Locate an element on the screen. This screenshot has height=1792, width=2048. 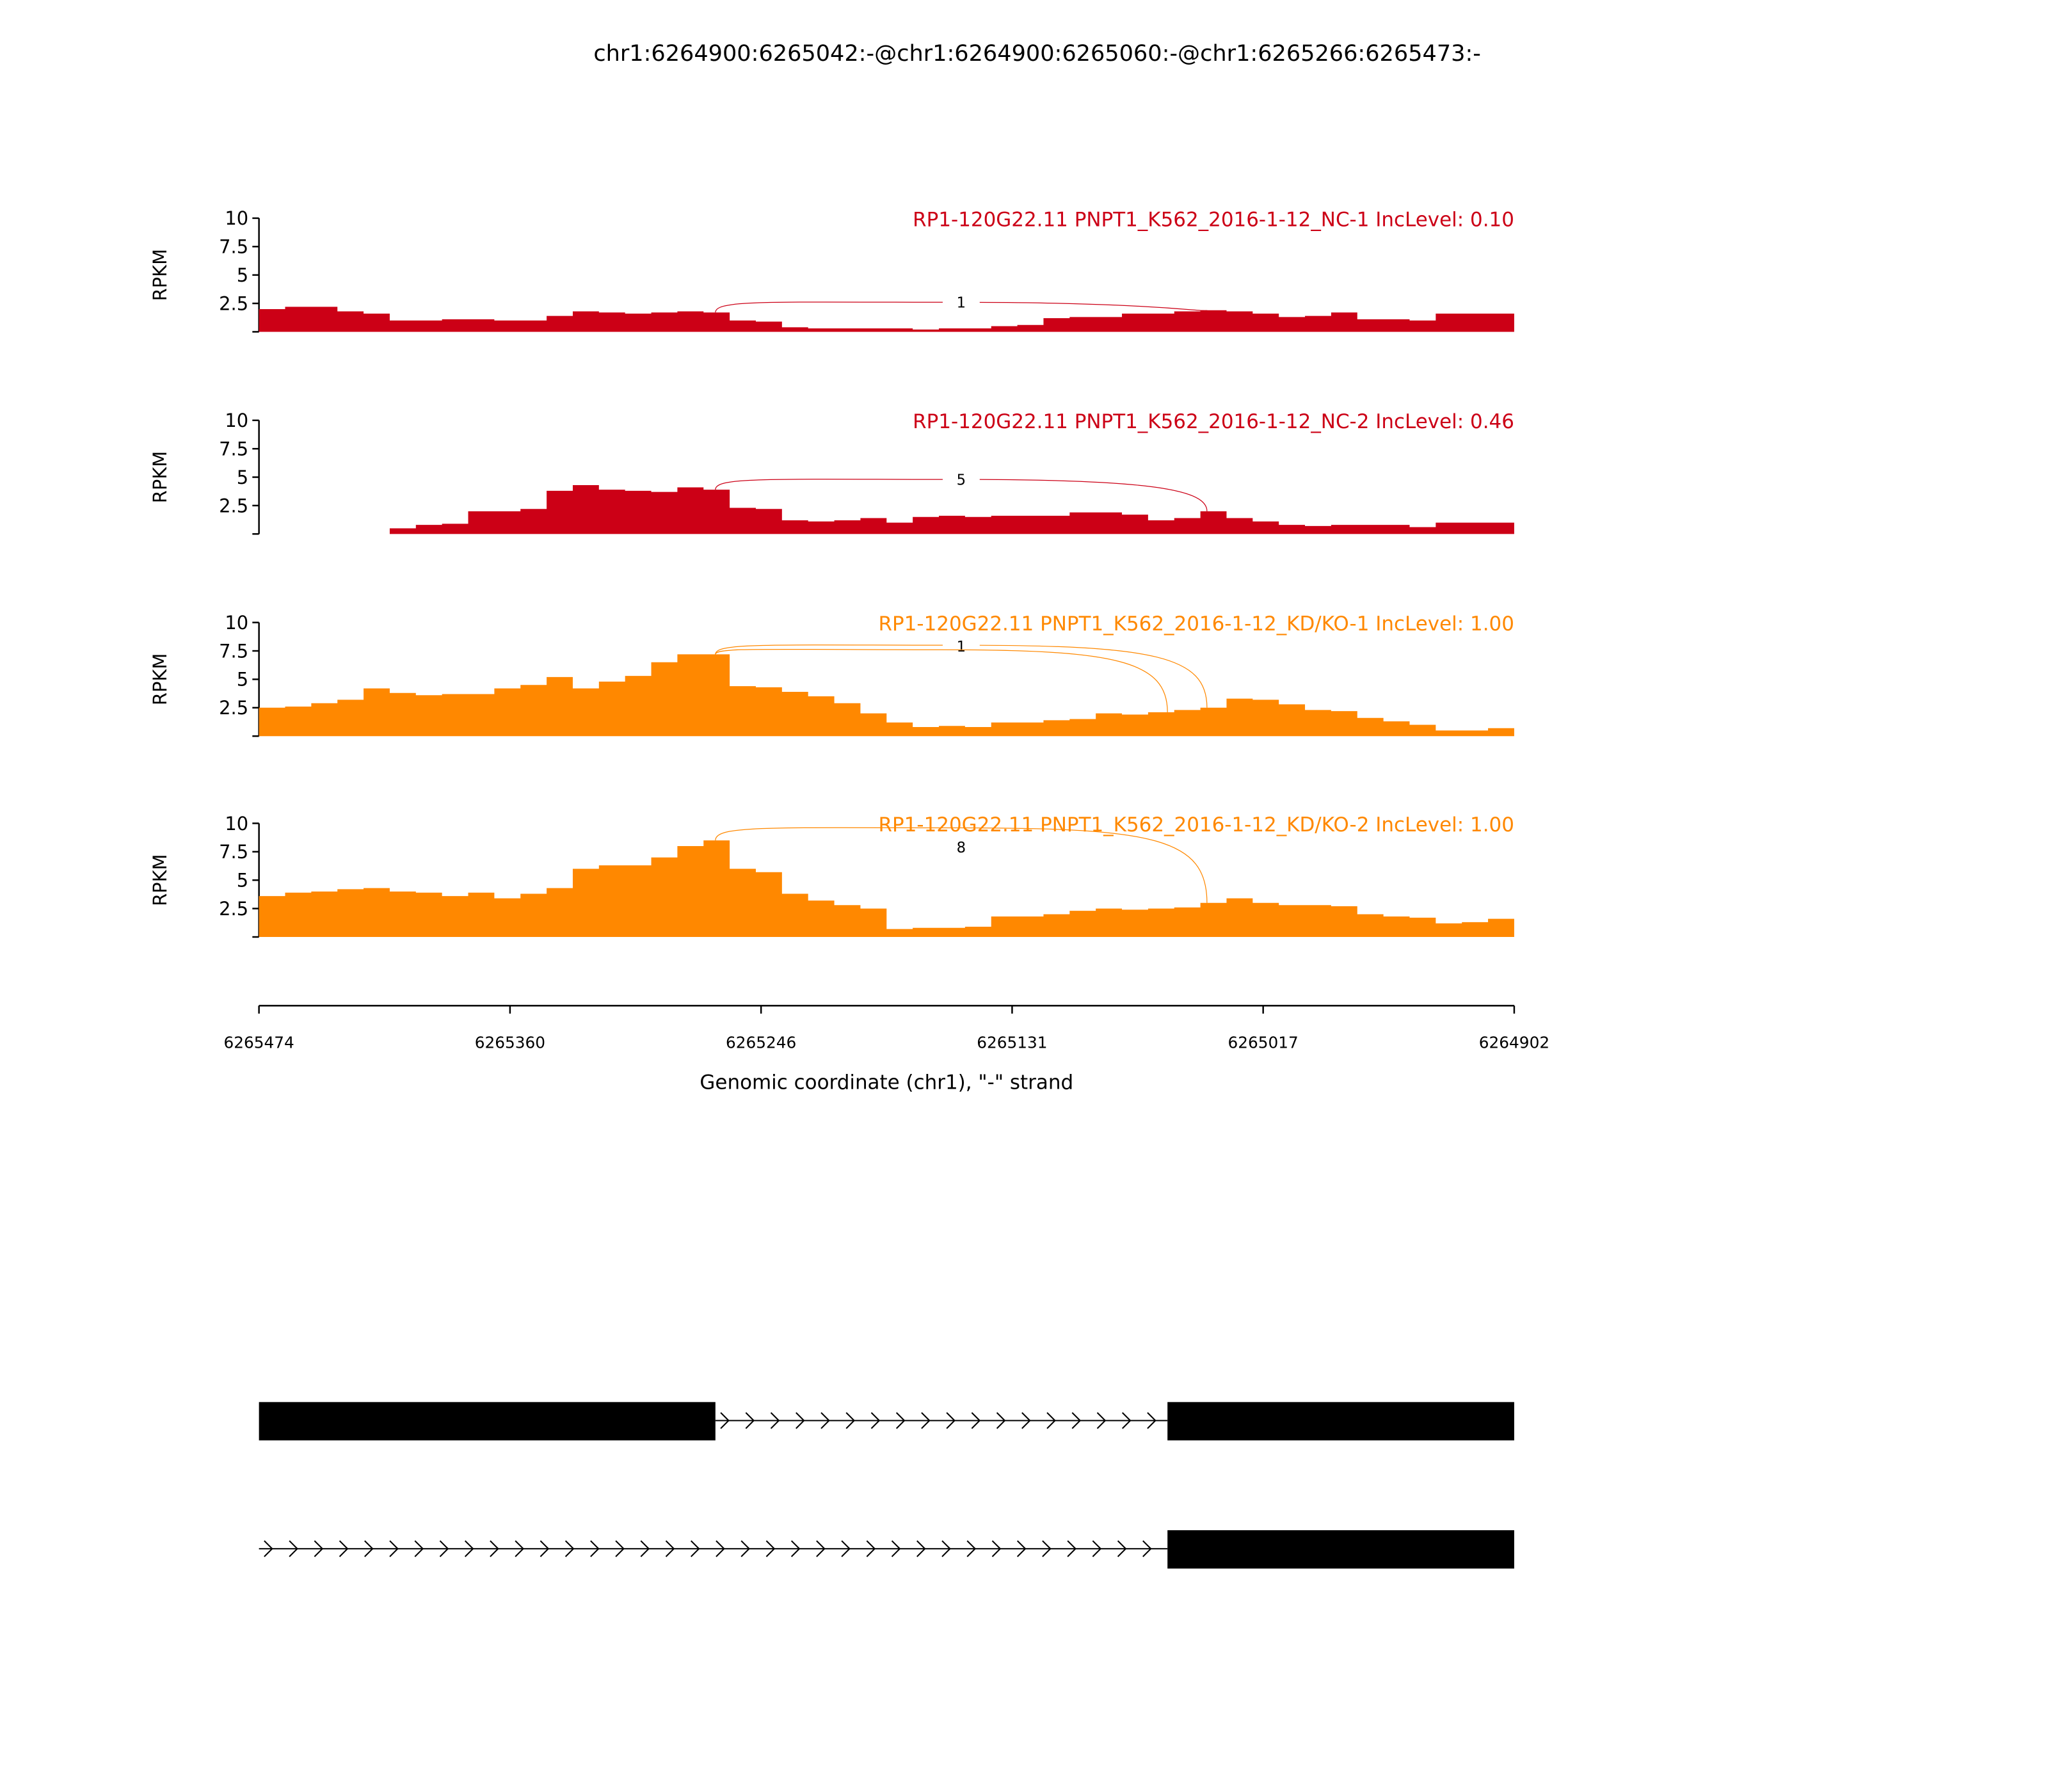
x-tick-label: 6265360 is located at coordinates (510, 1042).